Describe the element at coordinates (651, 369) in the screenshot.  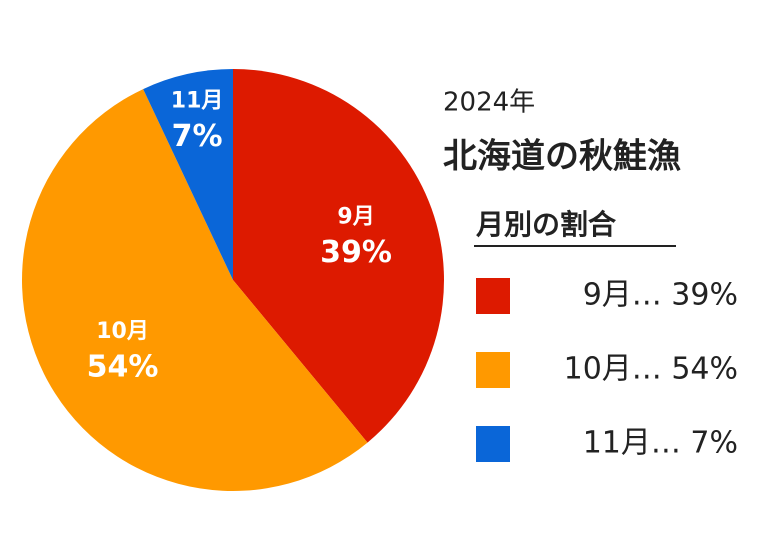
I see `legend-label: 10月… 54%` at that location.